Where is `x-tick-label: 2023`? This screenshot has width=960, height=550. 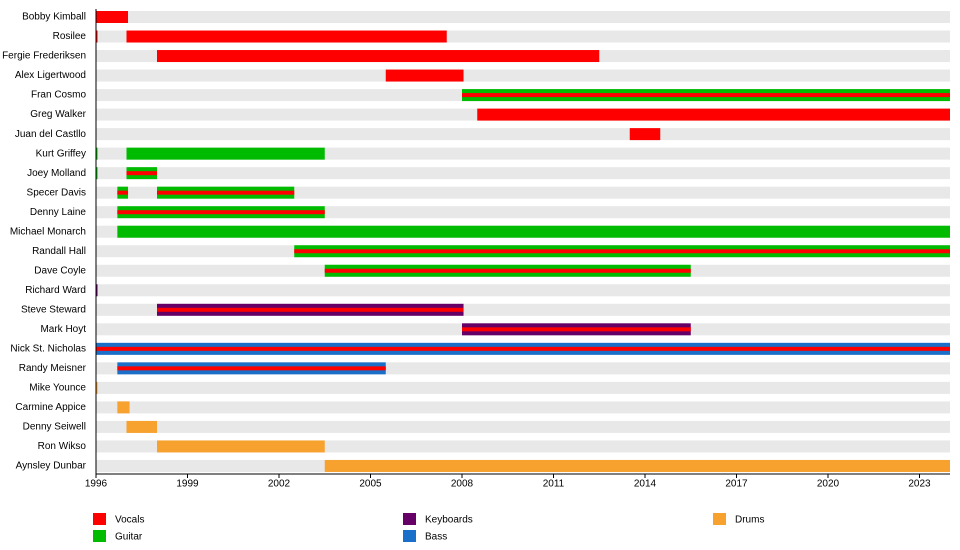 x-tick-label: 2023 is located at coordinates (919, 484).